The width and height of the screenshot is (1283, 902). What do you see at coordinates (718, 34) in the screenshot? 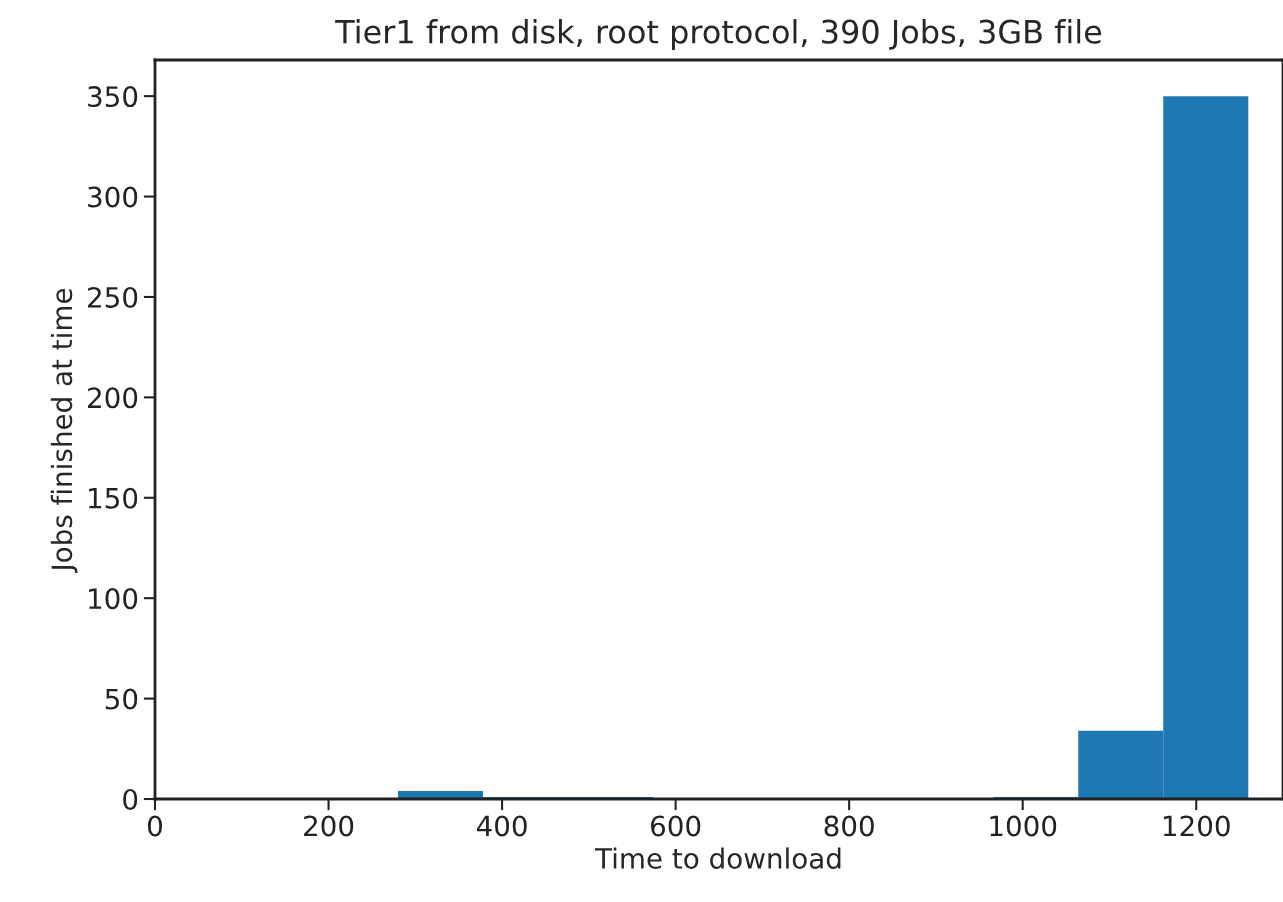
I see `chart-title: Tier1 from disk, root protocol, 390 Jobs, 3GB file` at bounding box center [718, 34].